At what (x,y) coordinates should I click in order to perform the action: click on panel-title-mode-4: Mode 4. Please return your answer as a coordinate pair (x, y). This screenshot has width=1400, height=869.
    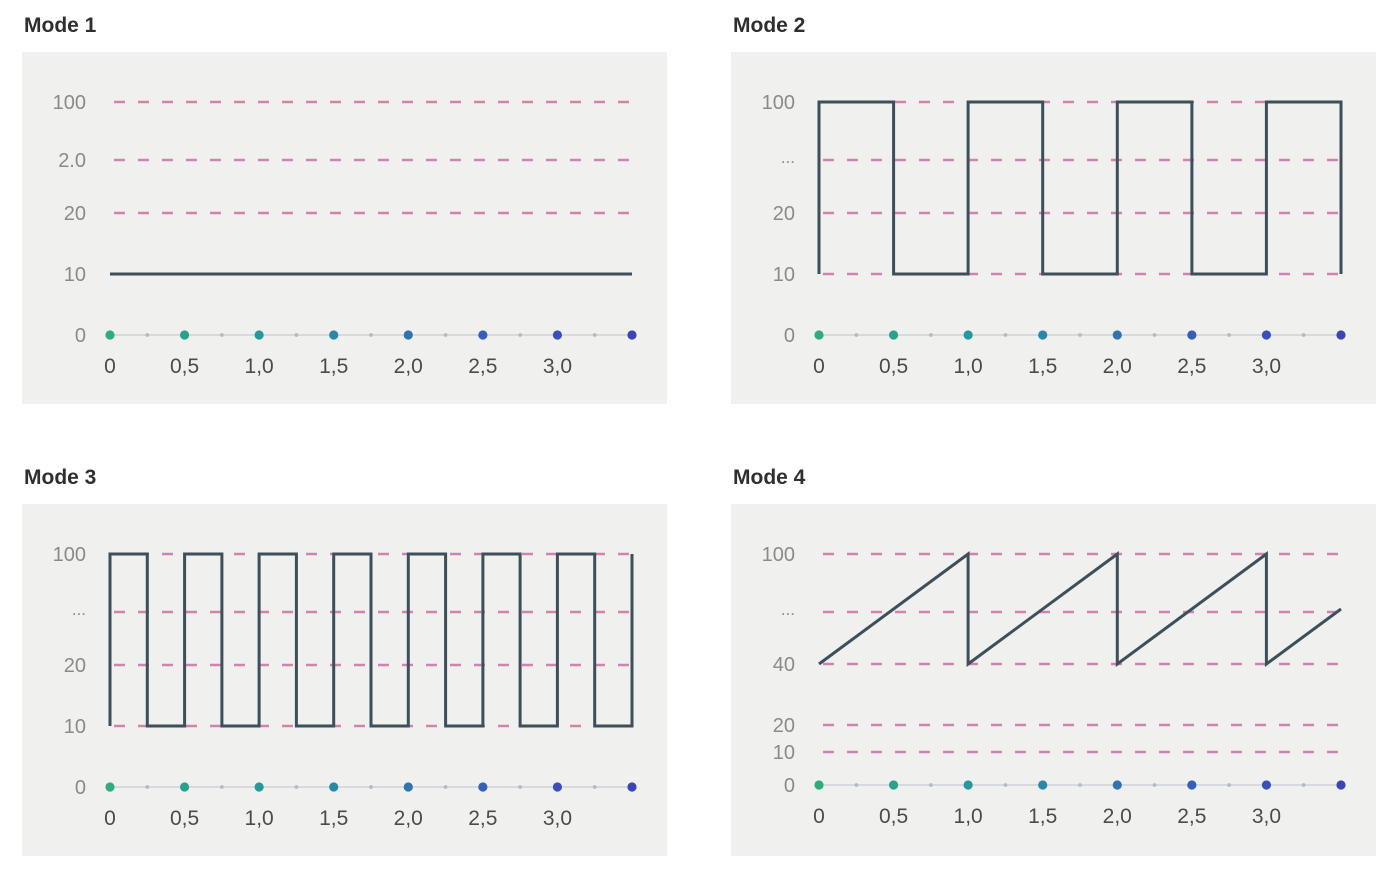
    Looking at the image, I should click on (769, 477).